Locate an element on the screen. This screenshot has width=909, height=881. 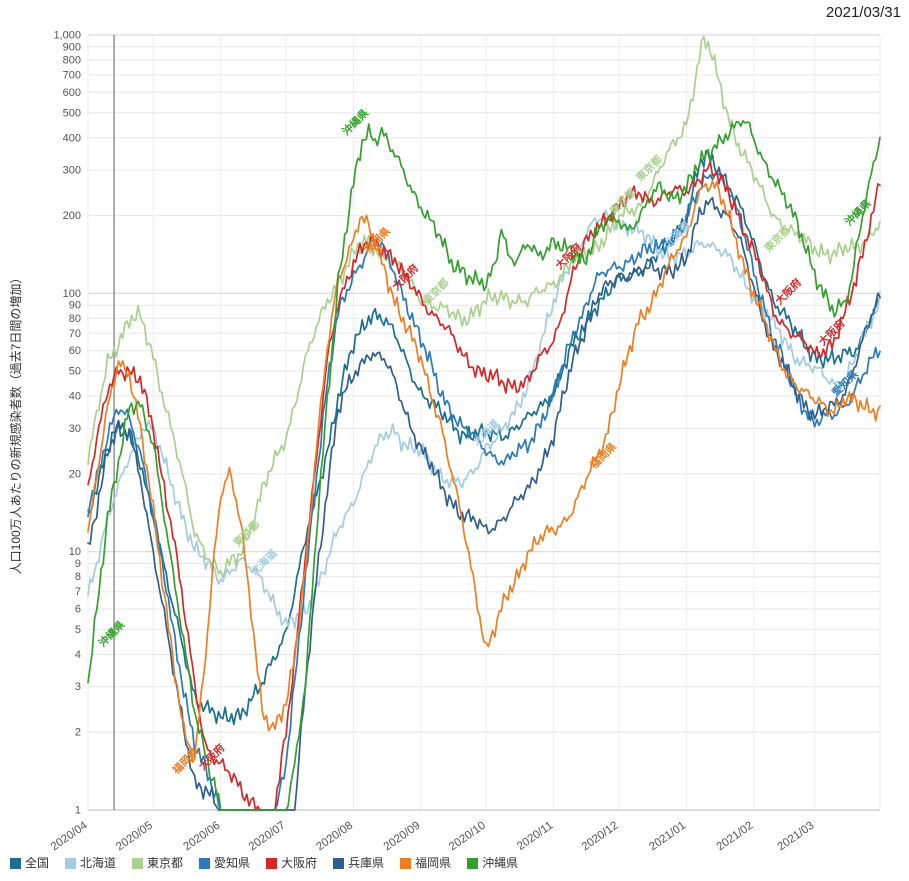
legend-label: 沖縄県 is located at coordinates (500, 863).